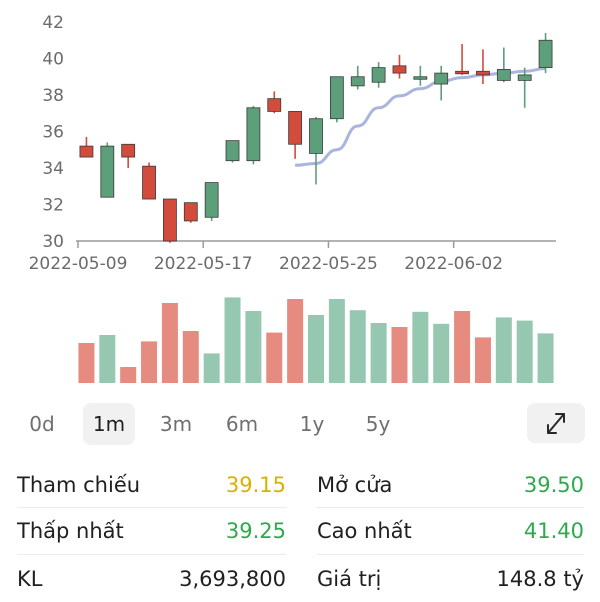 The height and width of the screenshot is (602, 600). What do you see at coordinates (312, 424) in the screenshot?
I see `range-tab-1y: 1y` at bounding box center [312, 424].